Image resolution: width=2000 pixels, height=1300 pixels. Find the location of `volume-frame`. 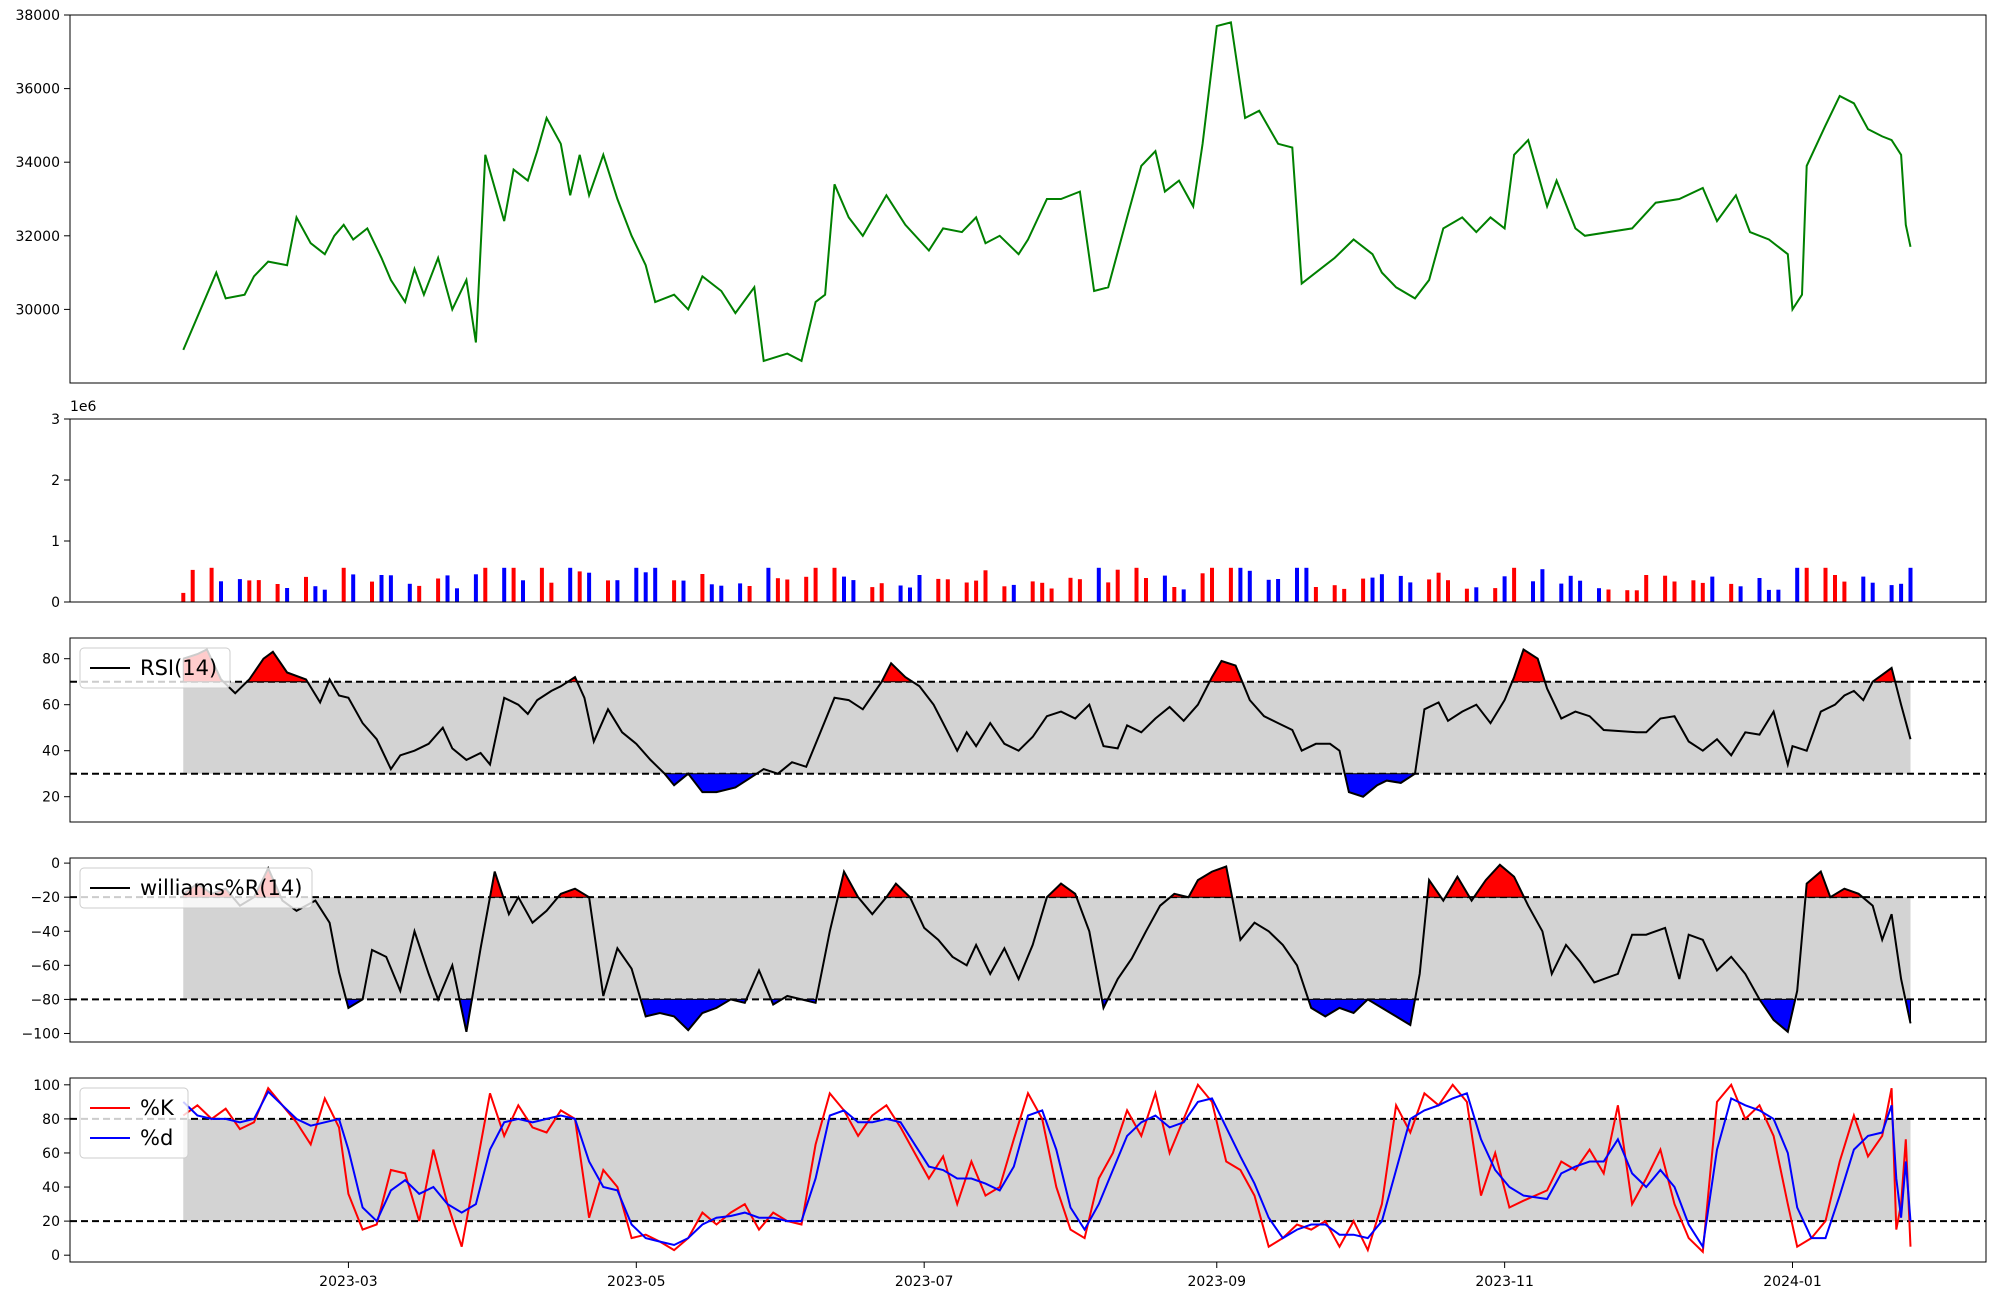

volume-frame is located at coordinates (1028, 510).